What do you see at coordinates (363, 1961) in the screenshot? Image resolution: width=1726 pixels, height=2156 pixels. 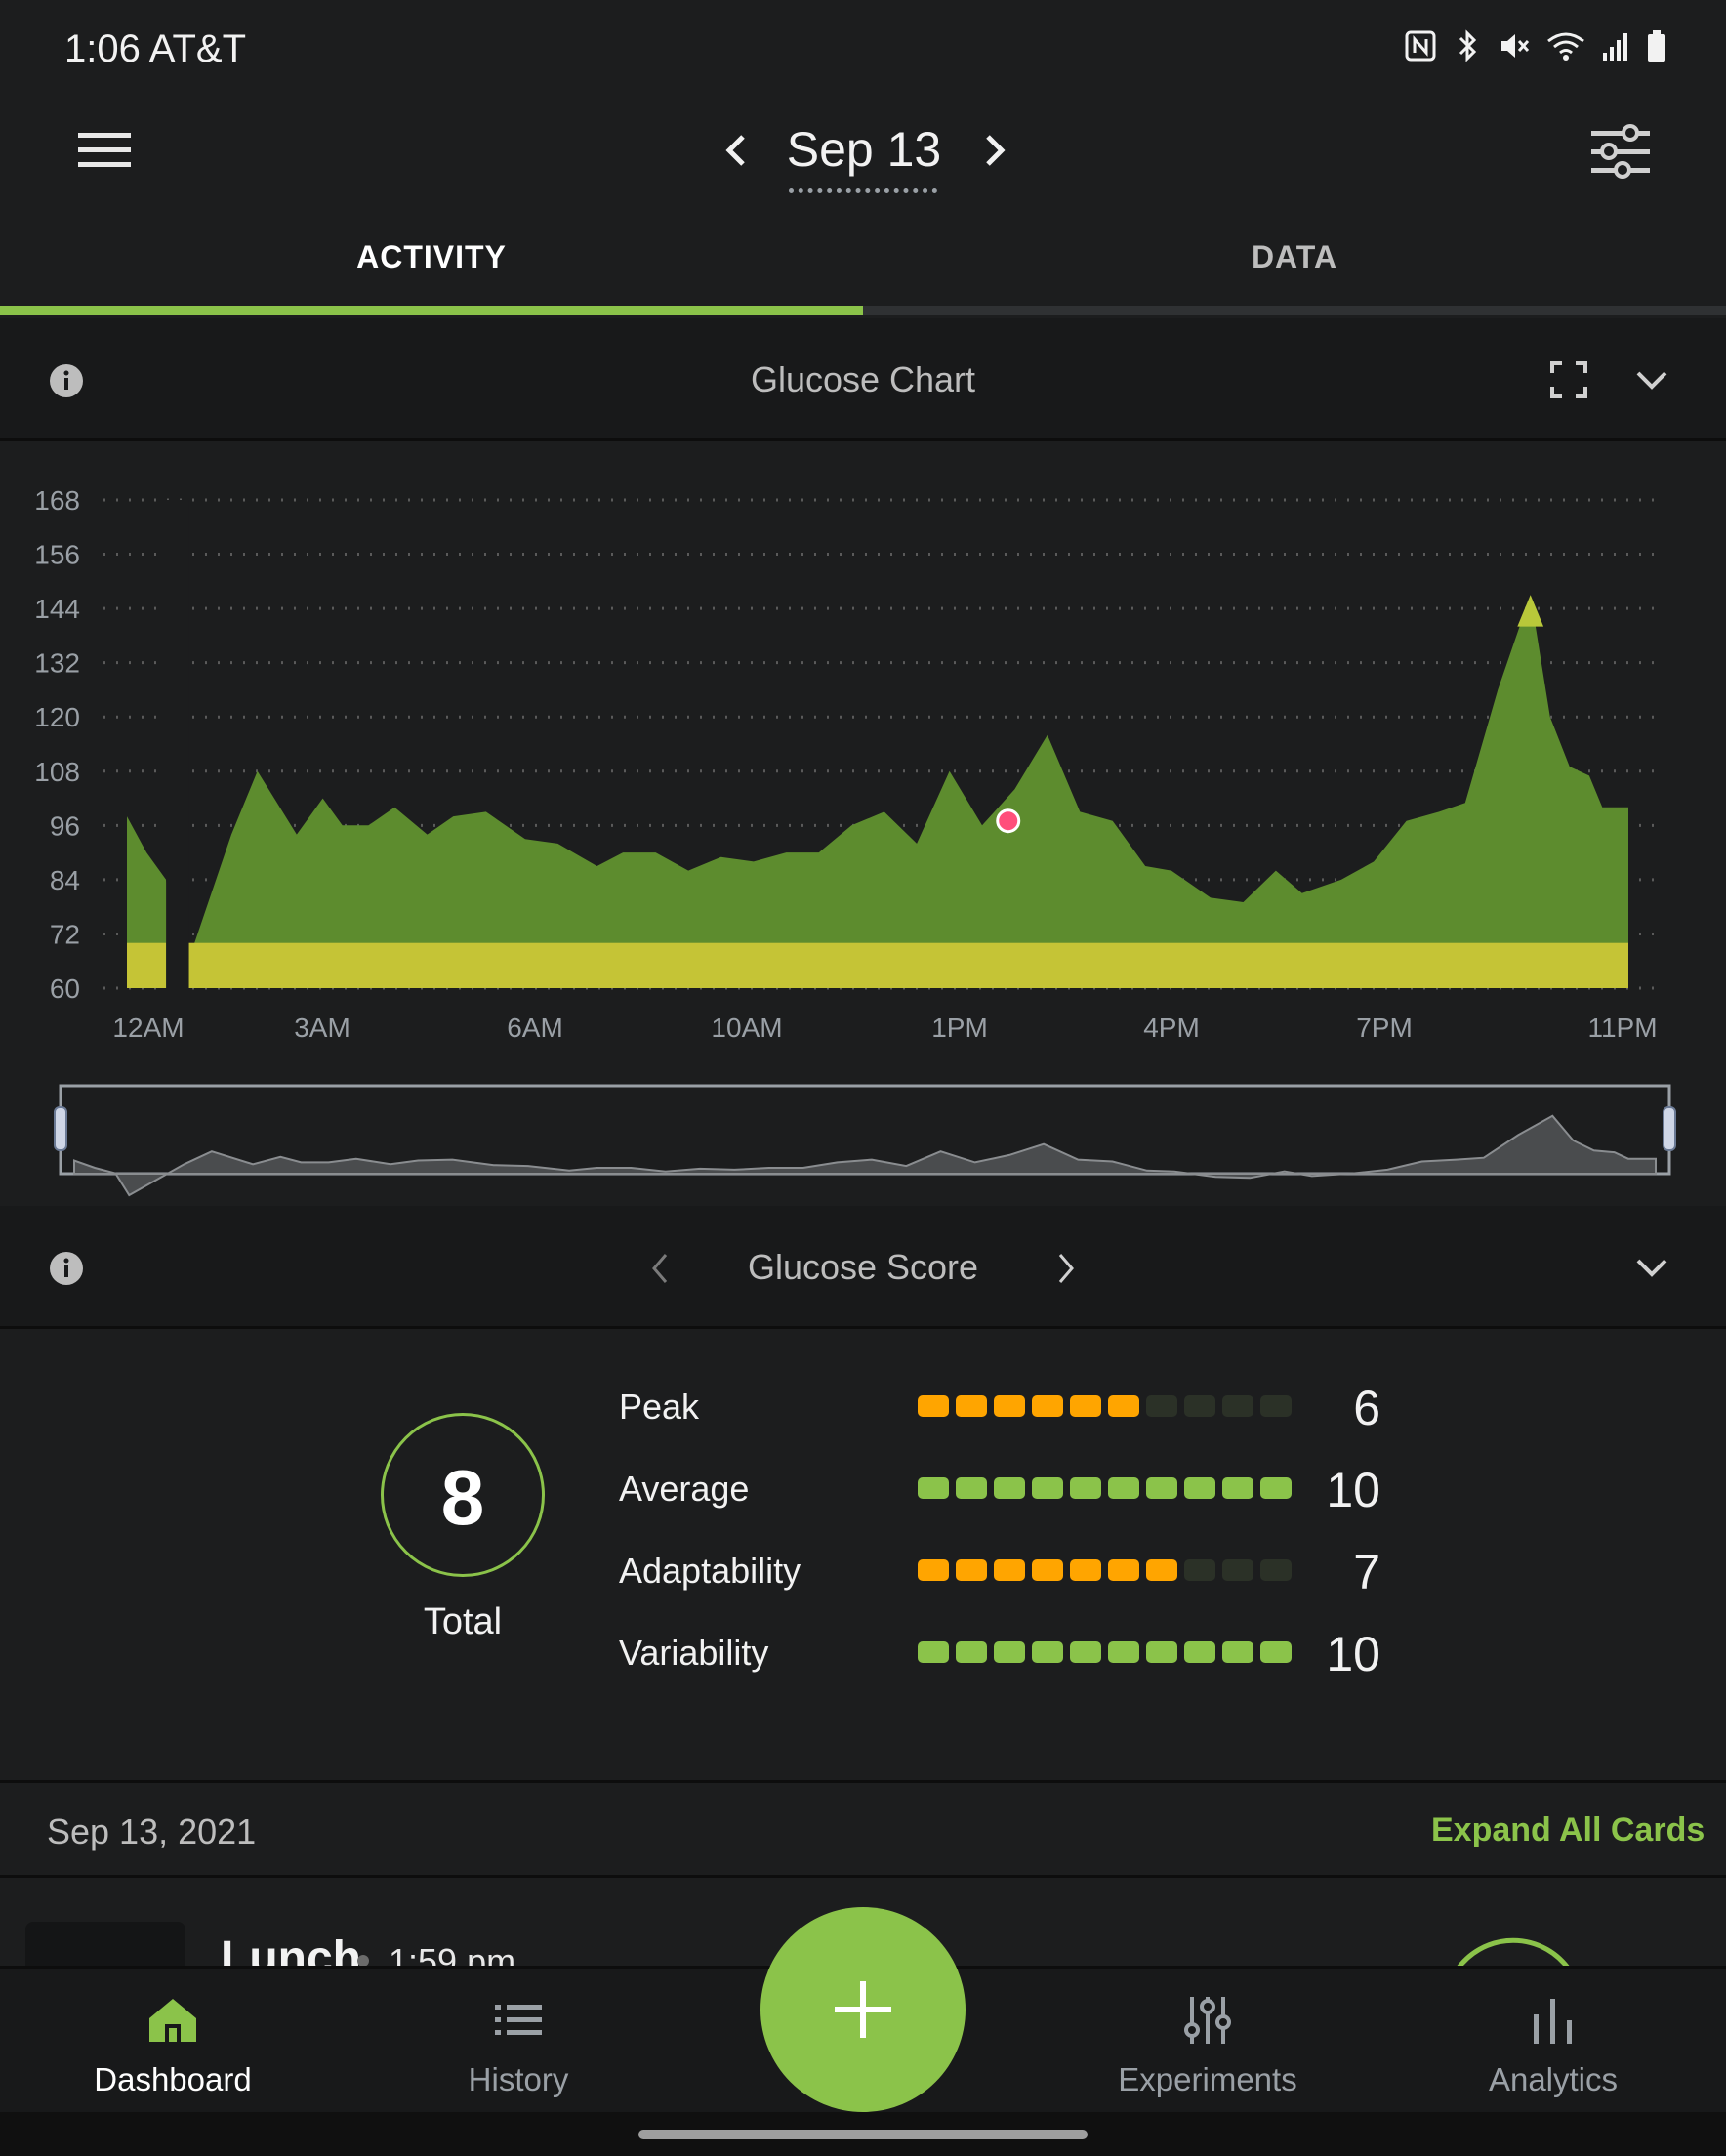 I see `meal-separator-dot` at bounding box center [363, 1961].